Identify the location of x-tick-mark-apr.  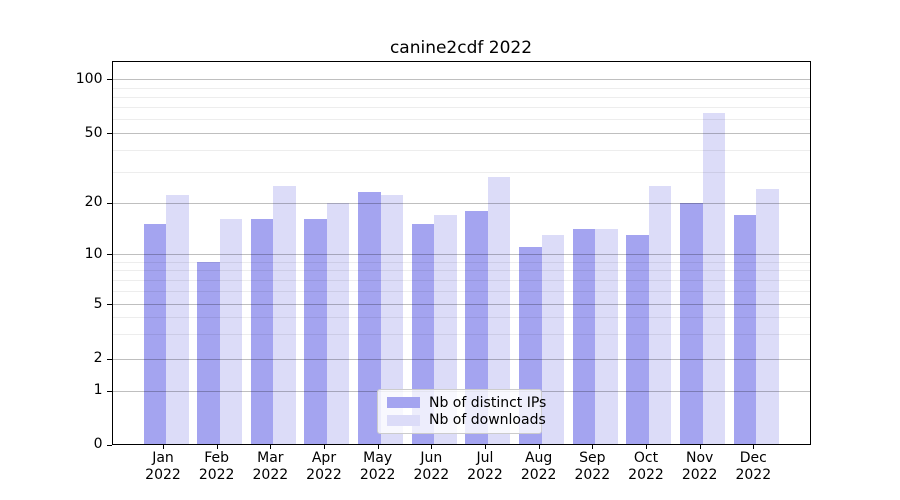
(324, 447).